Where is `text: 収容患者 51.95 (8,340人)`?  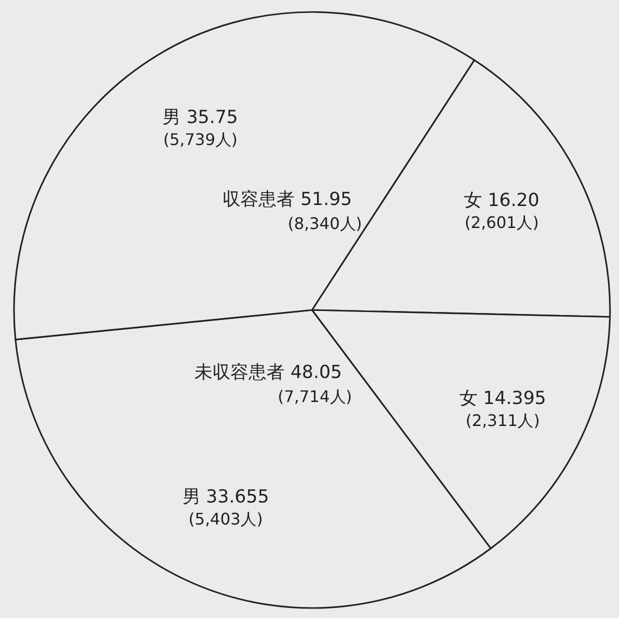
text: 収容患者 51.95 (8,340人) is located at coordinates (292, 211).